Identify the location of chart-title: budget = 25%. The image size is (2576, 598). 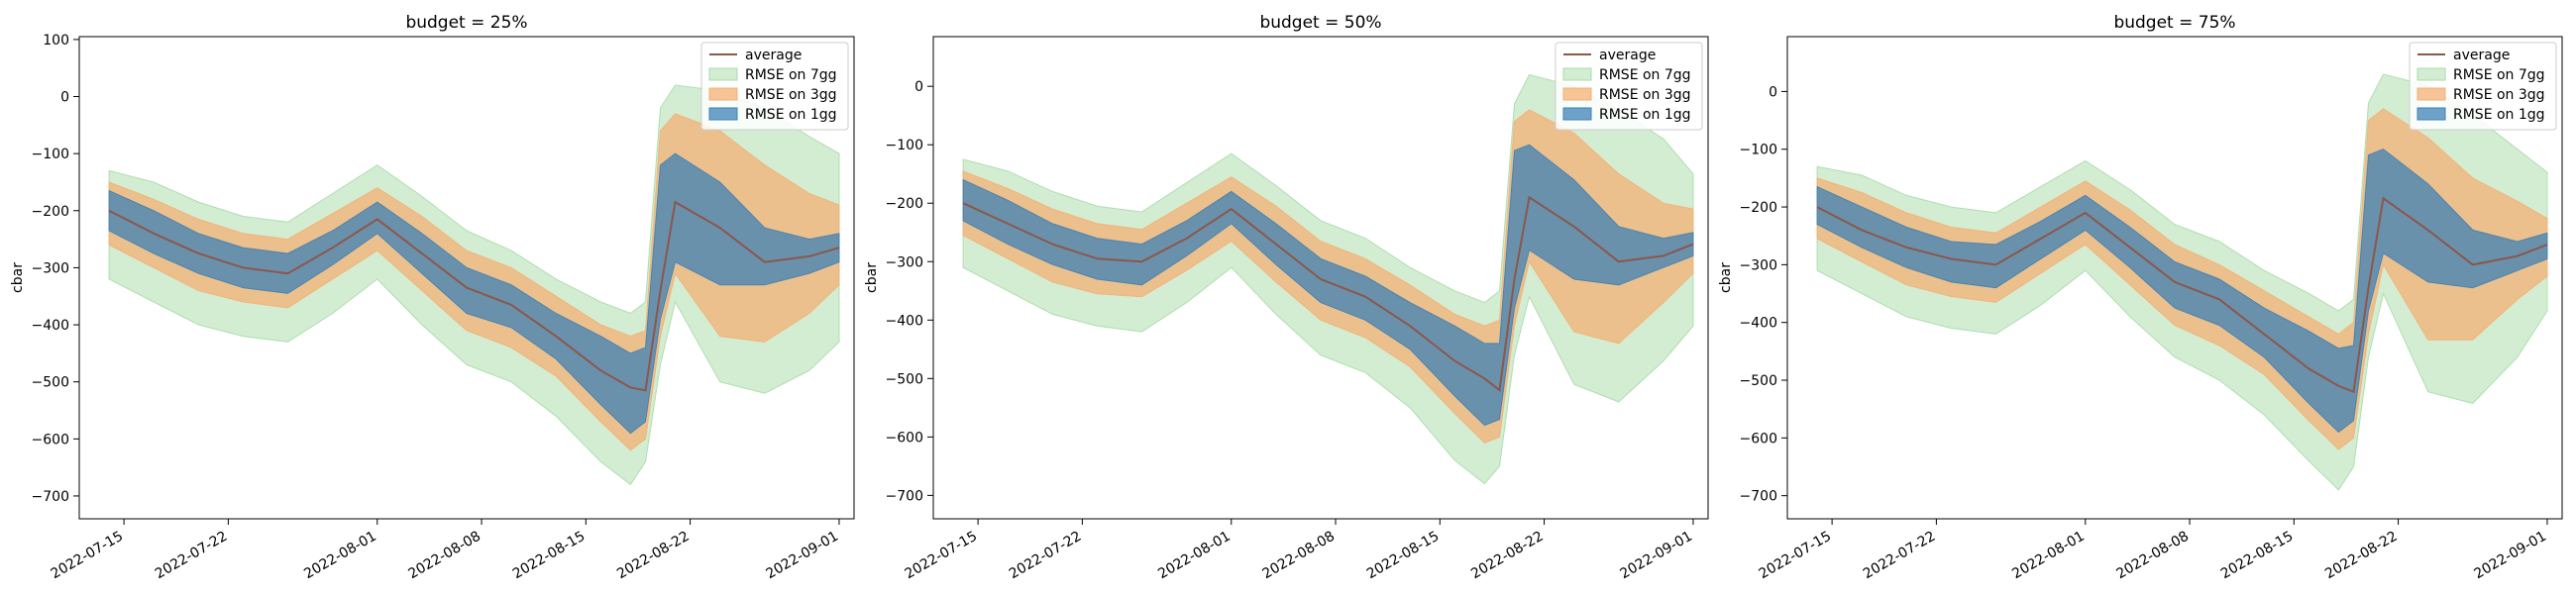
(466, 23).